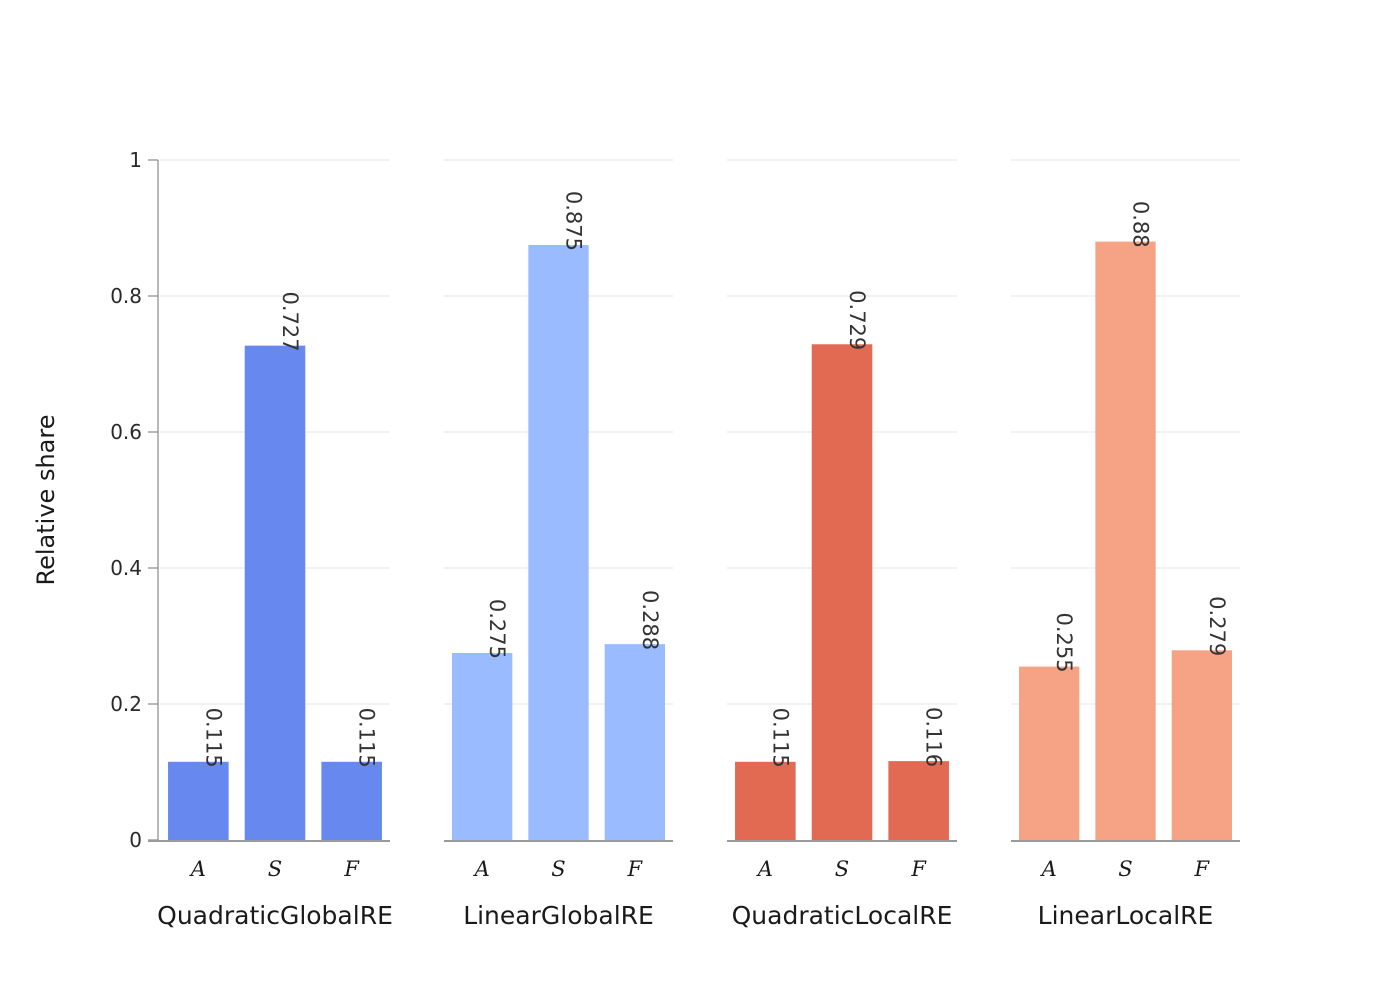 The image size is (1400, 1000). What do you see at coordinates (126, 432) in the screenshot?
I see `y-tick-label: 0.6` at bounding box center [126, 432].